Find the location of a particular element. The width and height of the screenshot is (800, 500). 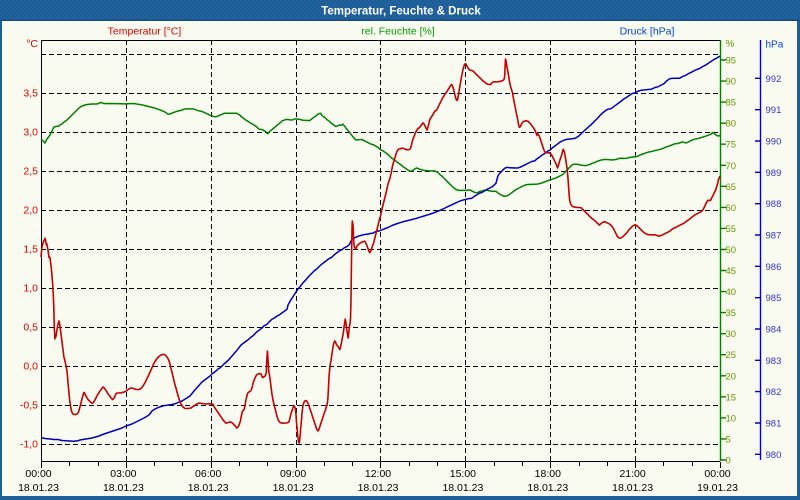

svg-text: 984 is located at coordinates (774, 330).